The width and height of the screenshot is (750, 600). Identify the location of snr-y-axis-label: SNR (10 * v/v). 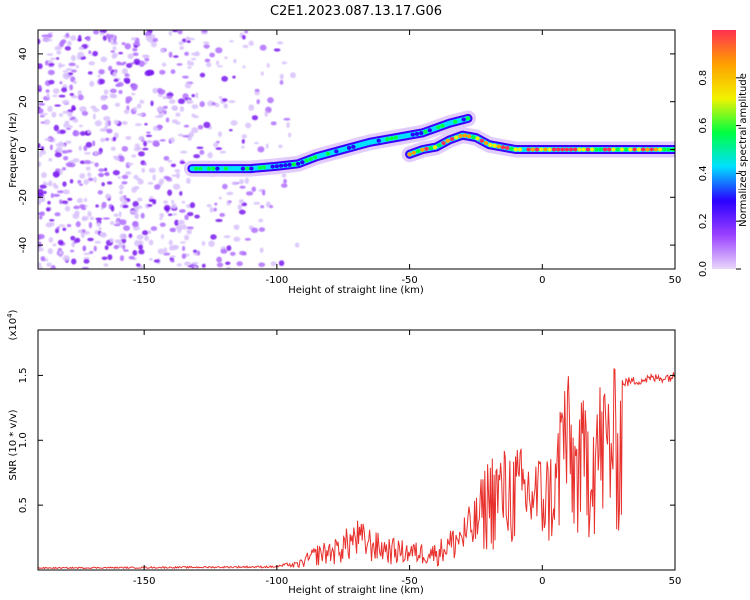
(13, 444).